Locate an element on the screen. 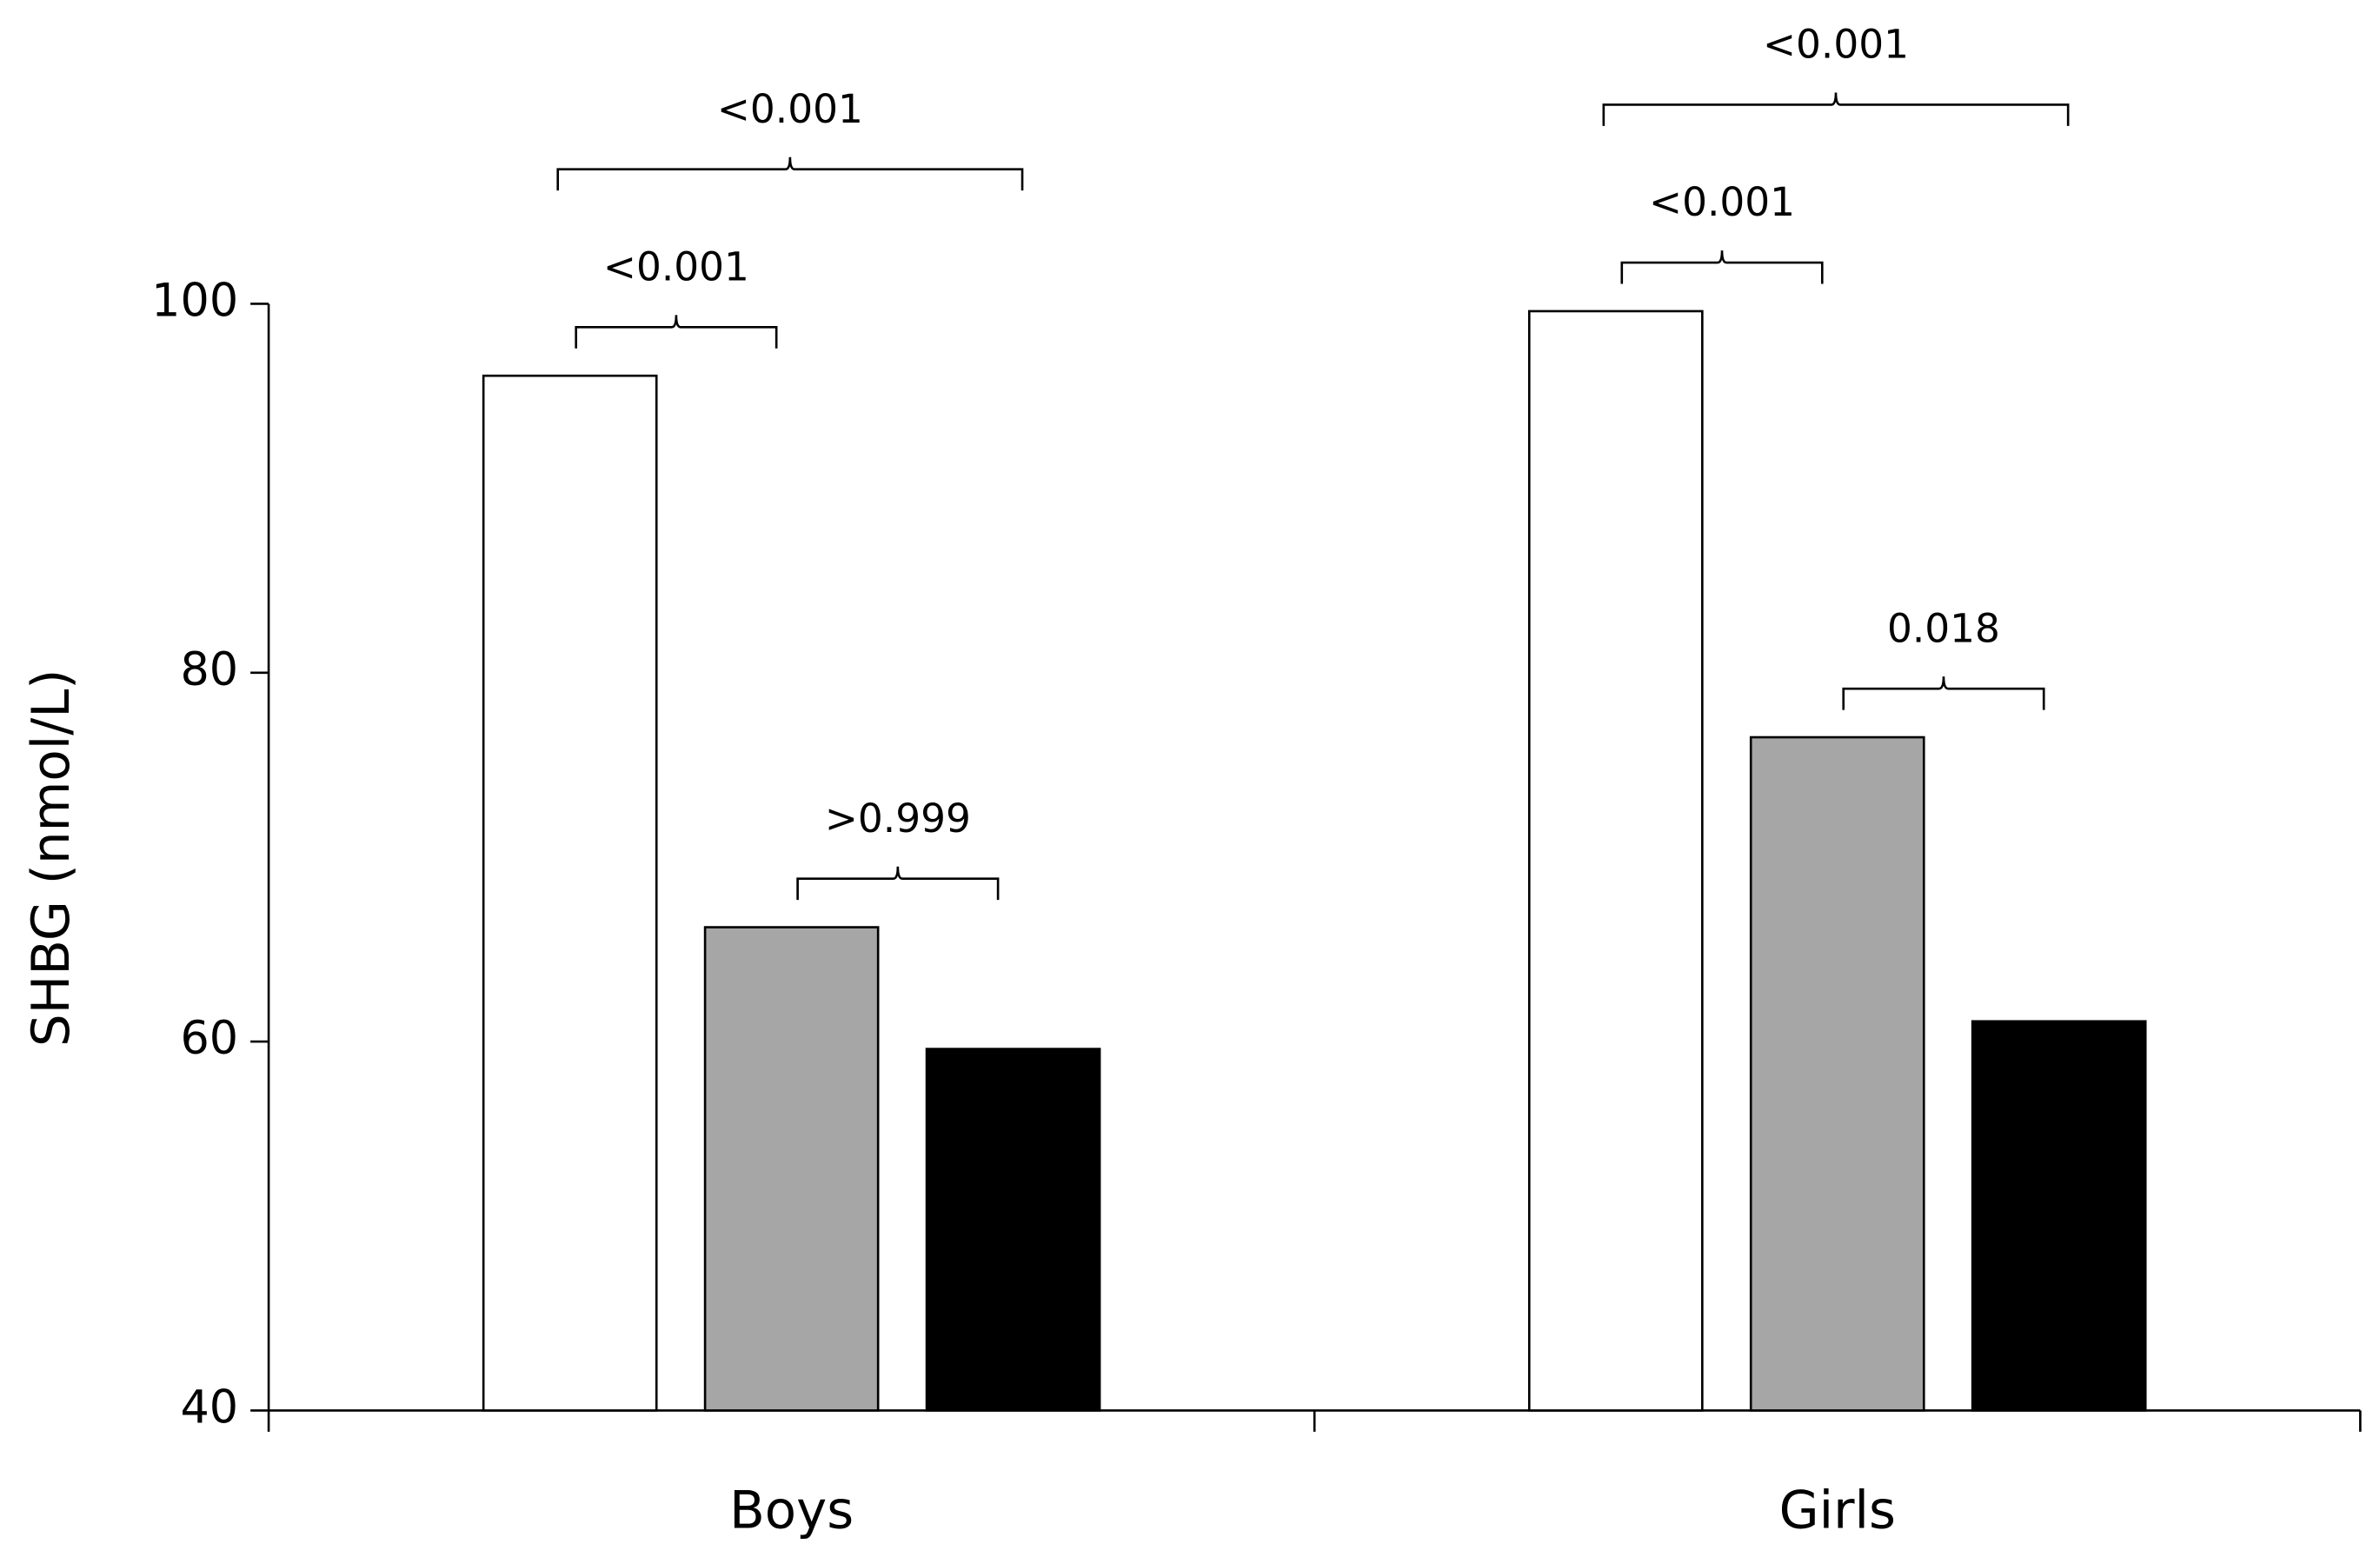  y-tick-label: 100 is located at coordinates (194, 300).